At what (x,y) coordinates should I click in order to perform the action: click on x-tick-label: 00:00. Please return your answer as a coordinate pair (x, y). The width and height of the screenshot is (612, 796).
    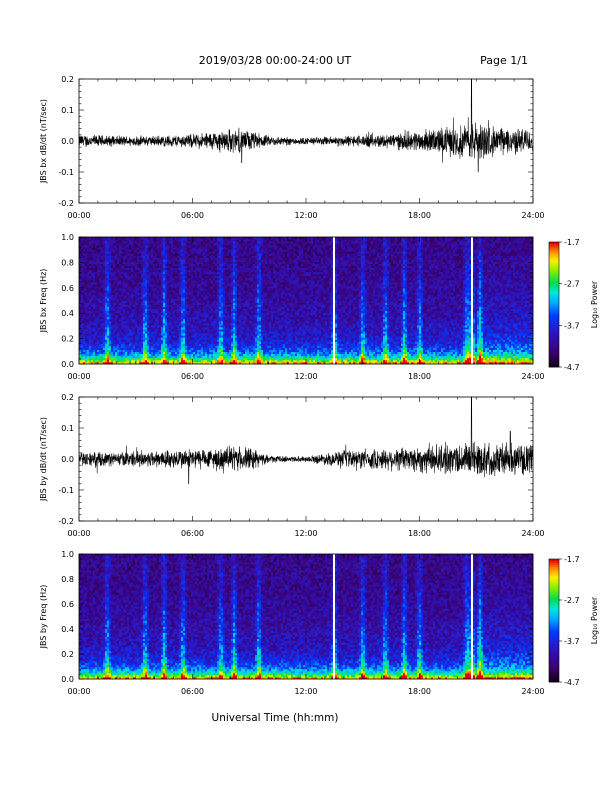
    Looking at the image, I should click on (78, 215).